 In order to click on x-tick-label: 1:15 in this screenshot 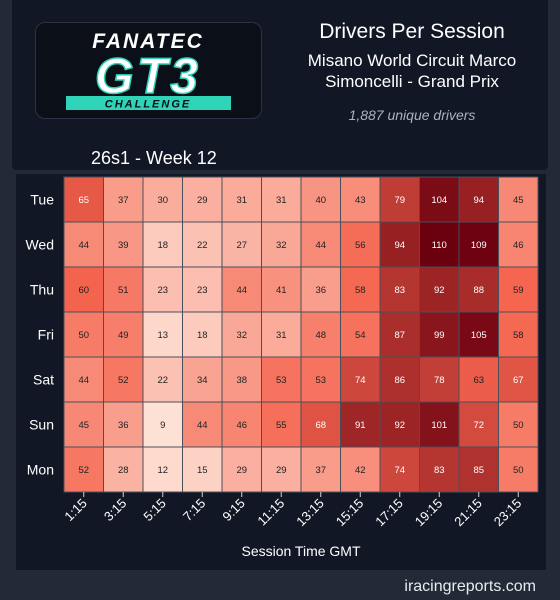, I will do `click(75, 510)`.